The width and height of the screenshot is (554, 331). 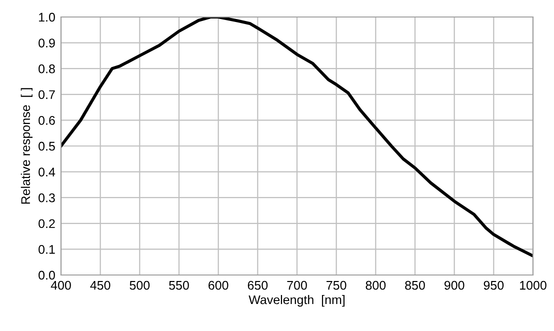 I want to click on y-tick-label: 0.8, so click(x=46, y=69).